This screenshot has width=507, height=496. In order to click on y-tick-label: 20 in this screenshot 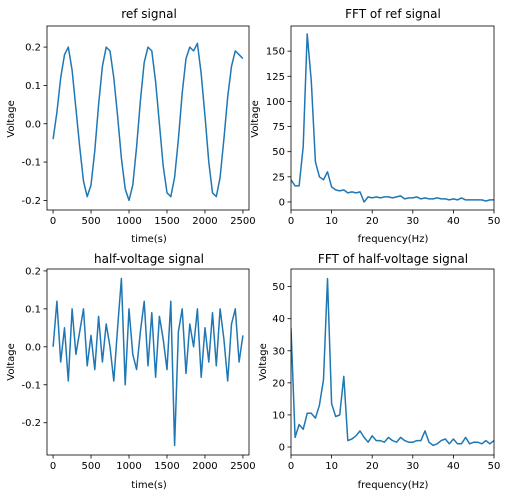, I will do `click(278, 383)`.